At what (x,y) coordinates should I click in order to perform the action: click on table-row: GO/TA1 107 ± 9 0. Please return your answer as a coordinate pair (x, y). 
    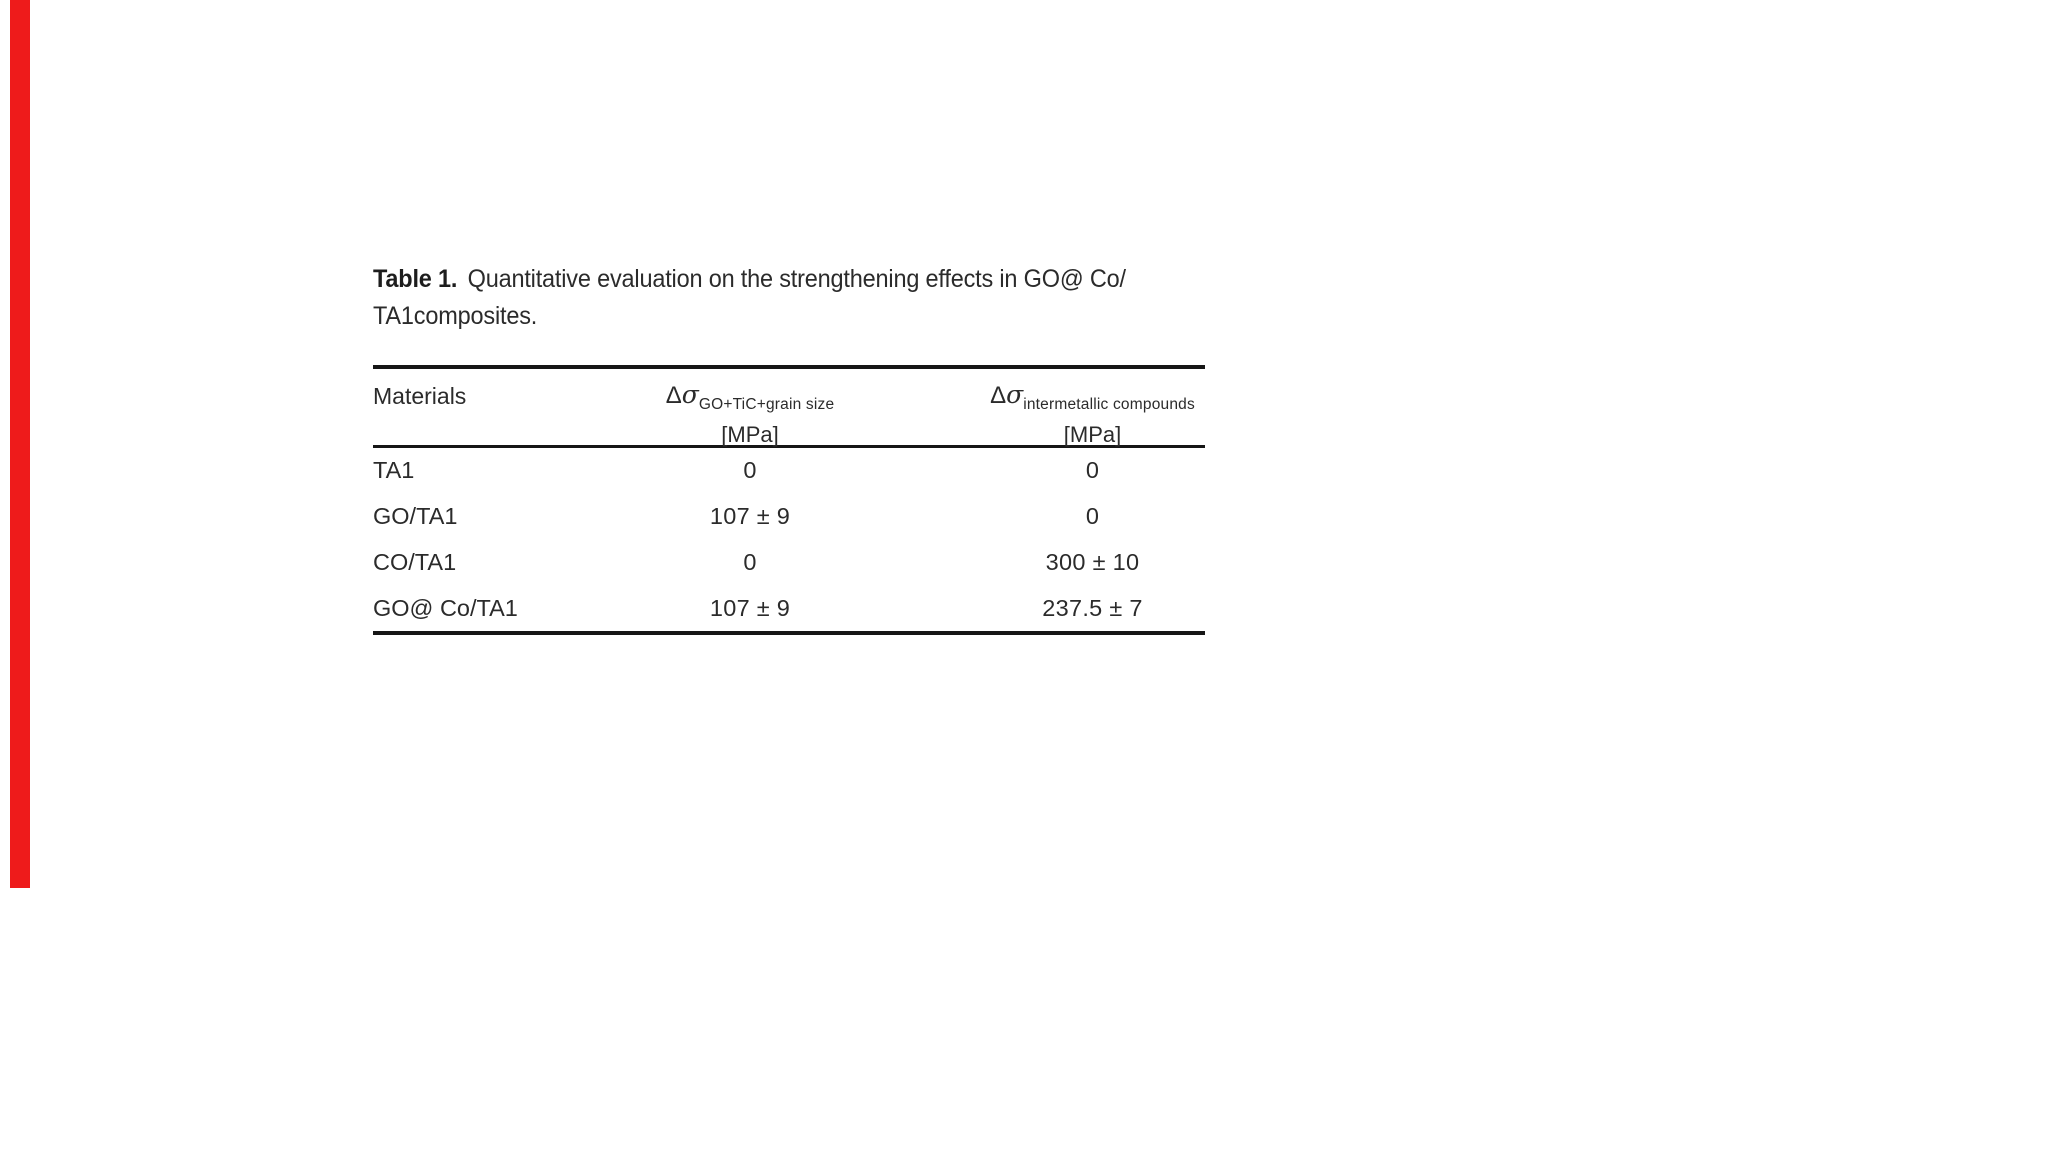
    Looking at the image, I should click on (789, 517).